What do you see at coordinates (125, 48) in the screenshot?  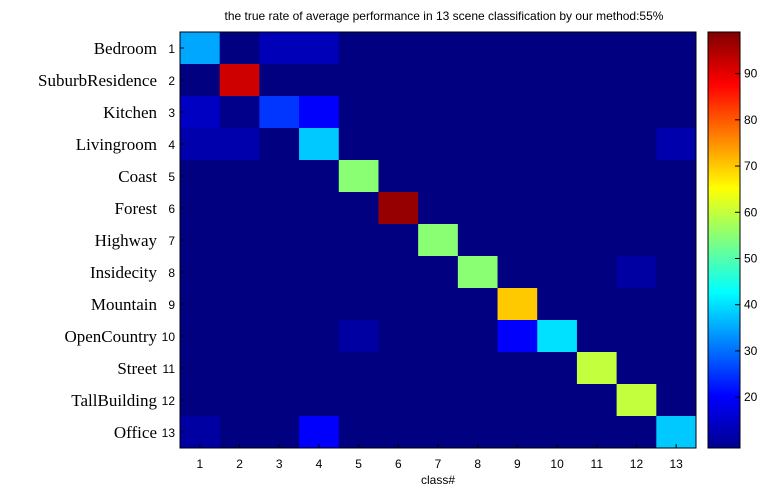 I see `row-label: Bedroom` at bounding box center [125, 48].